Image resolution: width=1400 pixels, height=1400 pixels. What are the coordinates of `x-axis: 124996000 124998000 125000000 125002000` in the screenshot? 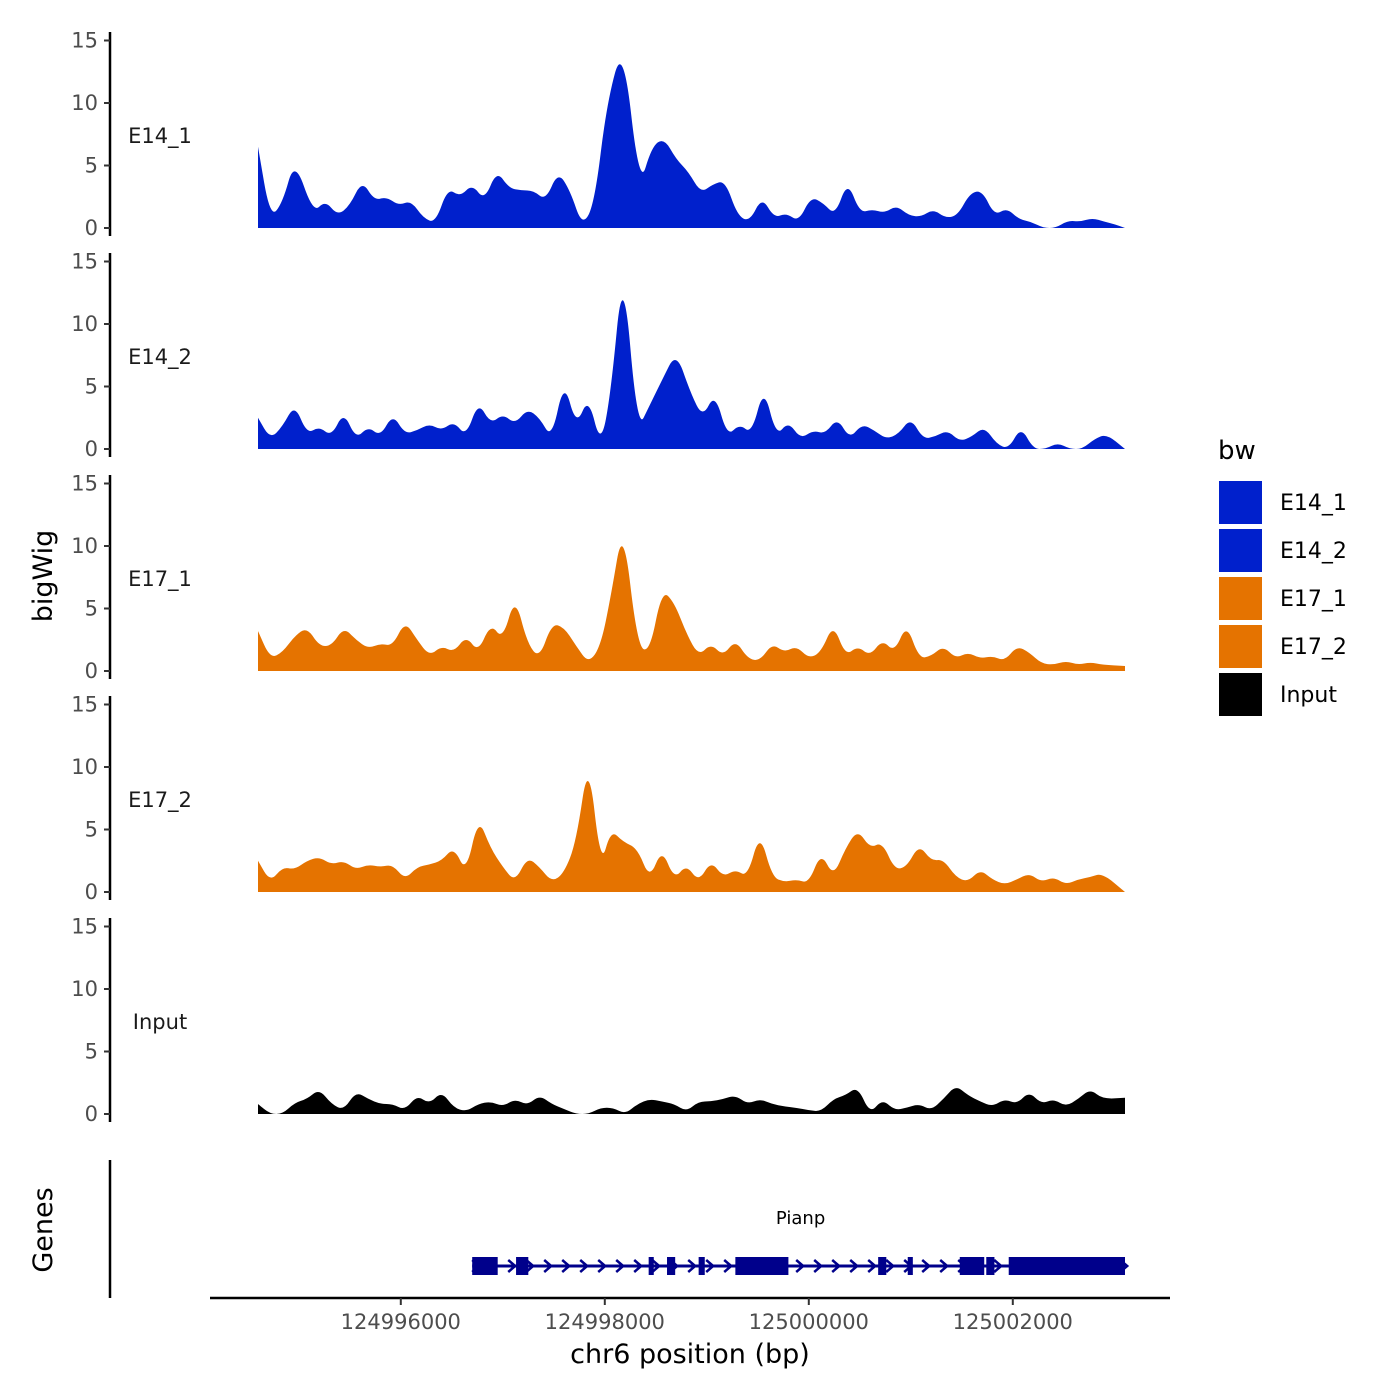 It's located at (690, 1315).